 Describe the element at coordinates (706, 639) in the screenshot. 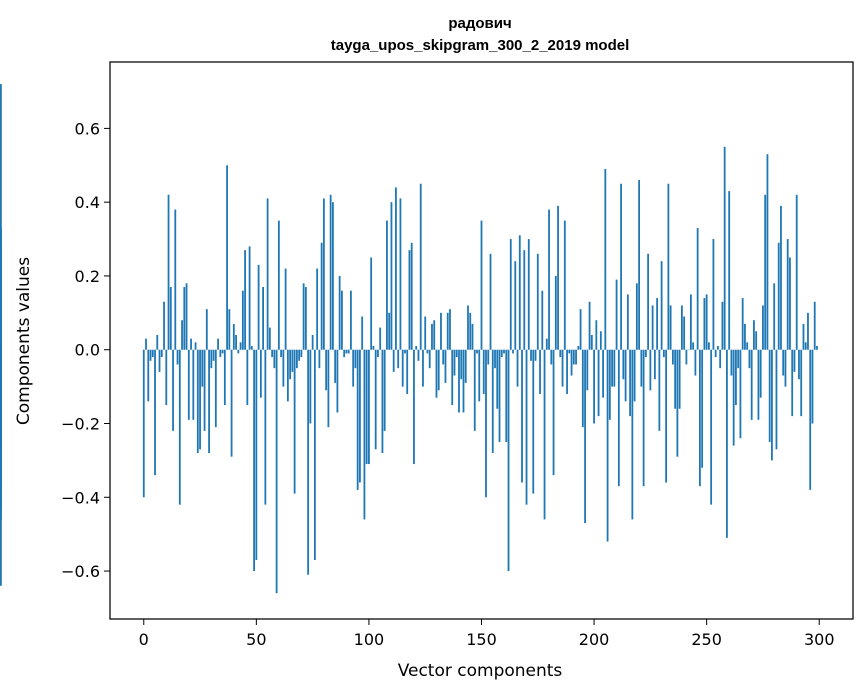

I see `x-tick-label: 250` at that location.